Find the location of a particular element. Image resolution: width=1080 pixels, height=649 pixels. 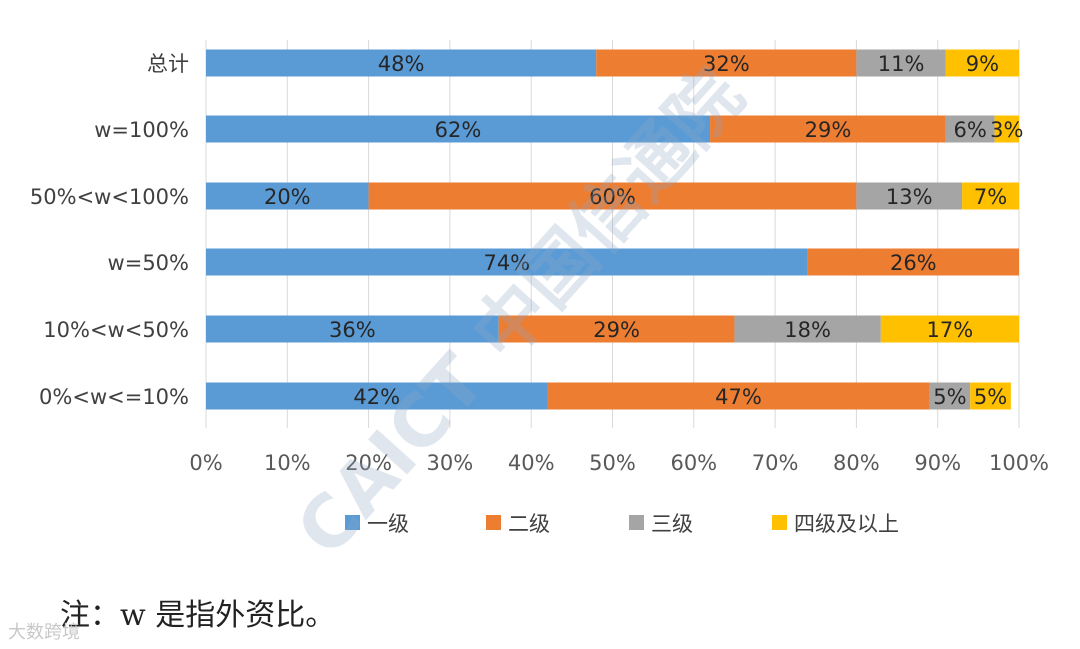

data-label: 11% is located at coordinates (901, 64).